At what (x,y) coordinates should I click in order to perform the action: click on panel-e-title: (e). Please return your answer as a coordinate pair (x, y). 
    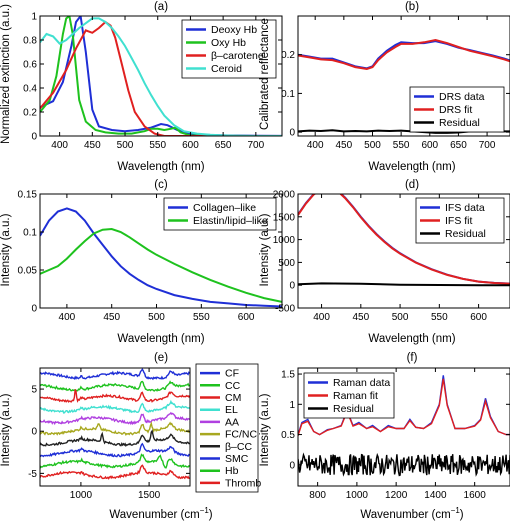
    Looking at the image, I should click on (161, 358).